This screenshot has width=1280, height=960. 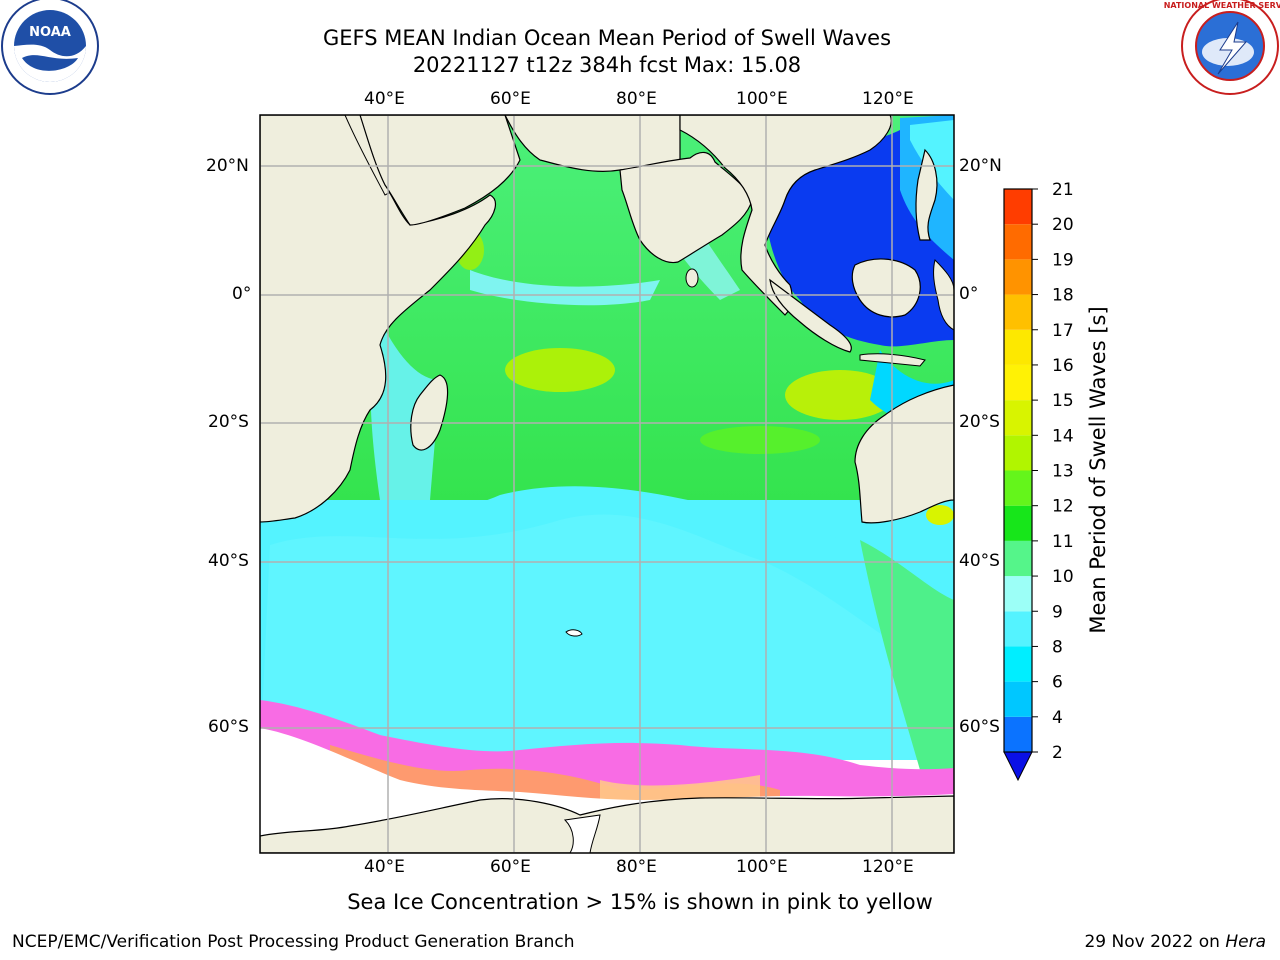 What do you see at coordinates (429, 412) in the screenshot?
I see `madagascar-land` at bounding box center [429, 412].